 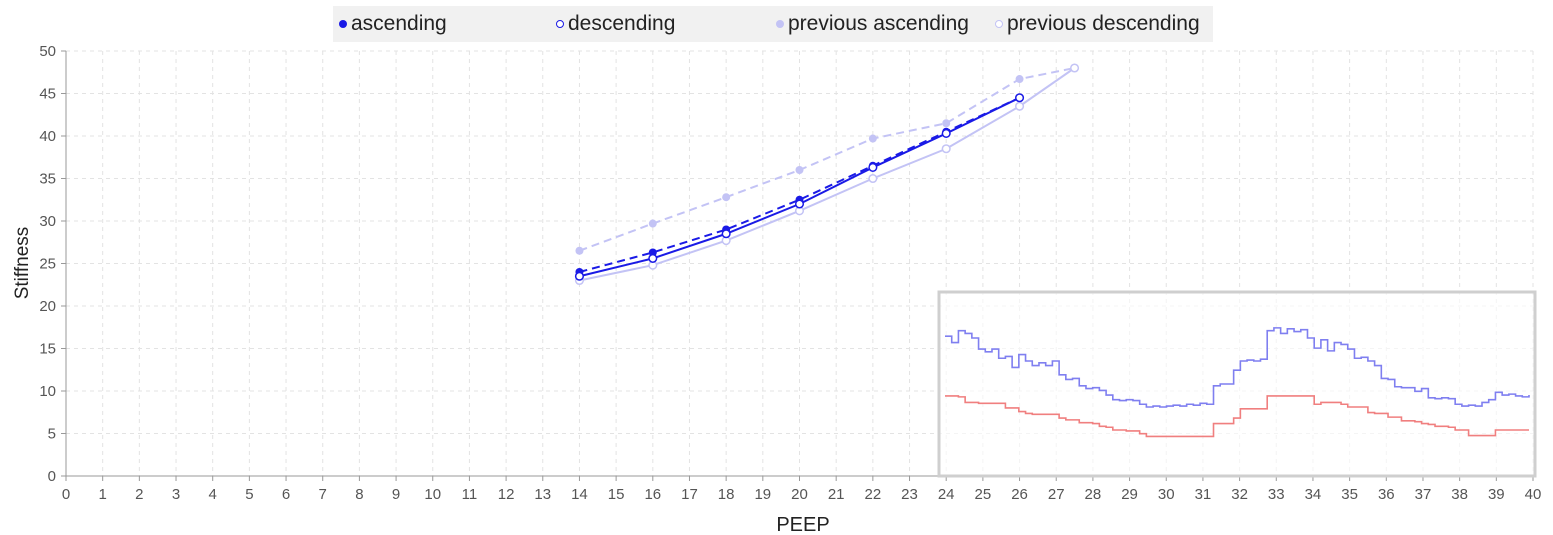 What do you see at coordinates (286, 494) in the screenshot?
I see `x-tick-label: 6` at bounding box center [286, 494].